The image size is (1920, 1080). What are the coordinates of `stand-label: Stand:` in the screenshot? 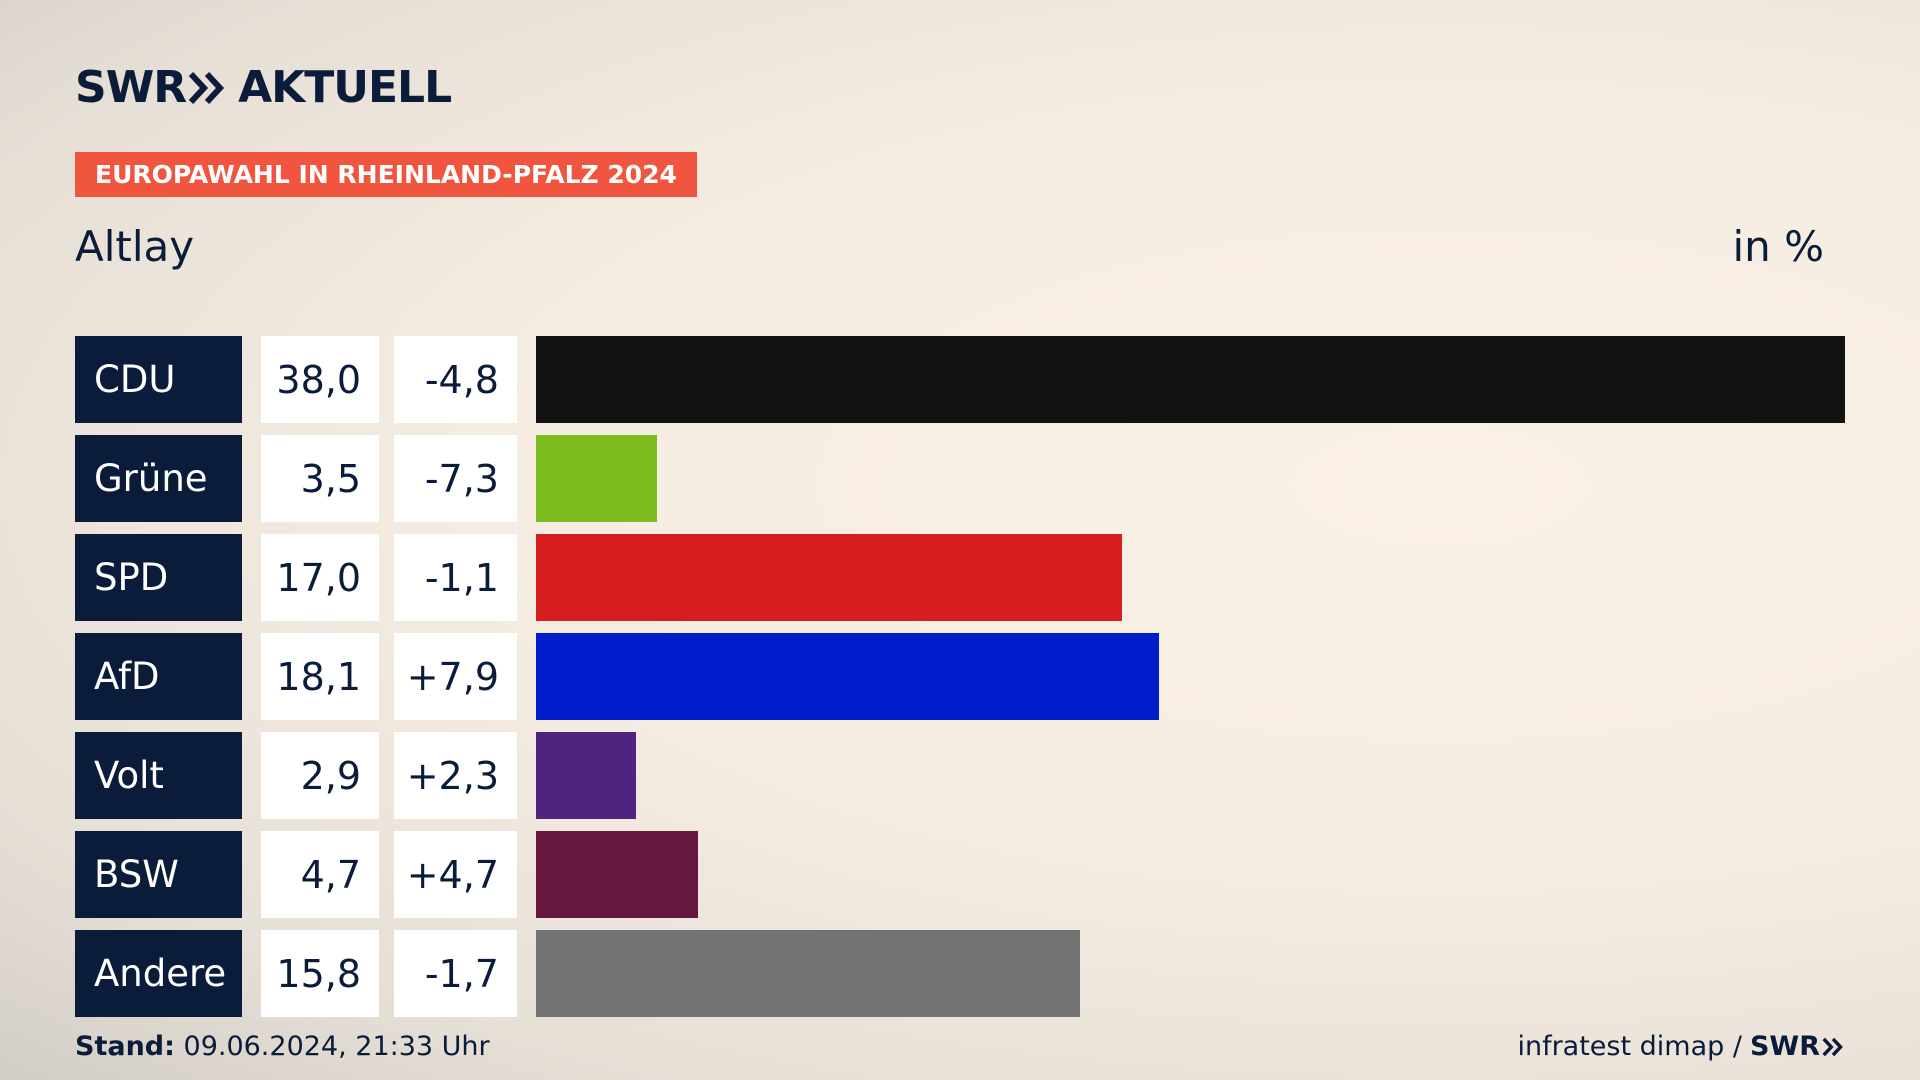 It's located at (125, 1046).